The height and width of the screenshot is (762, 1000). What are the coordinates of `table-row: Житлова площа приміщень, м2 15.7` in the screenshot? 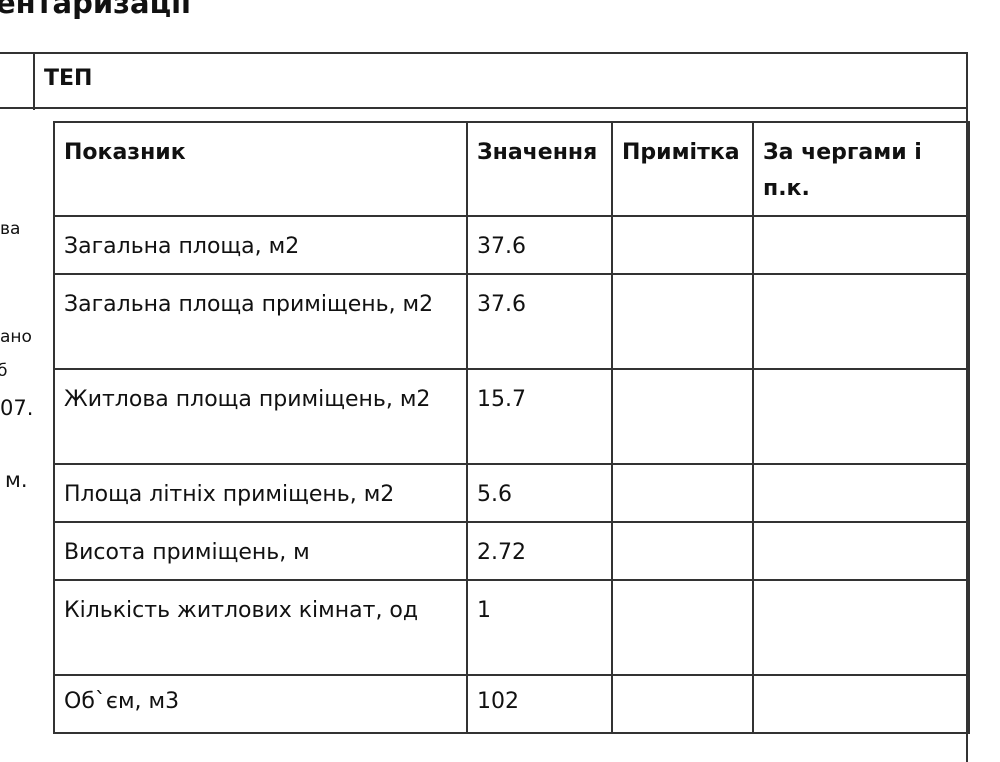 It's located at (511, 416).